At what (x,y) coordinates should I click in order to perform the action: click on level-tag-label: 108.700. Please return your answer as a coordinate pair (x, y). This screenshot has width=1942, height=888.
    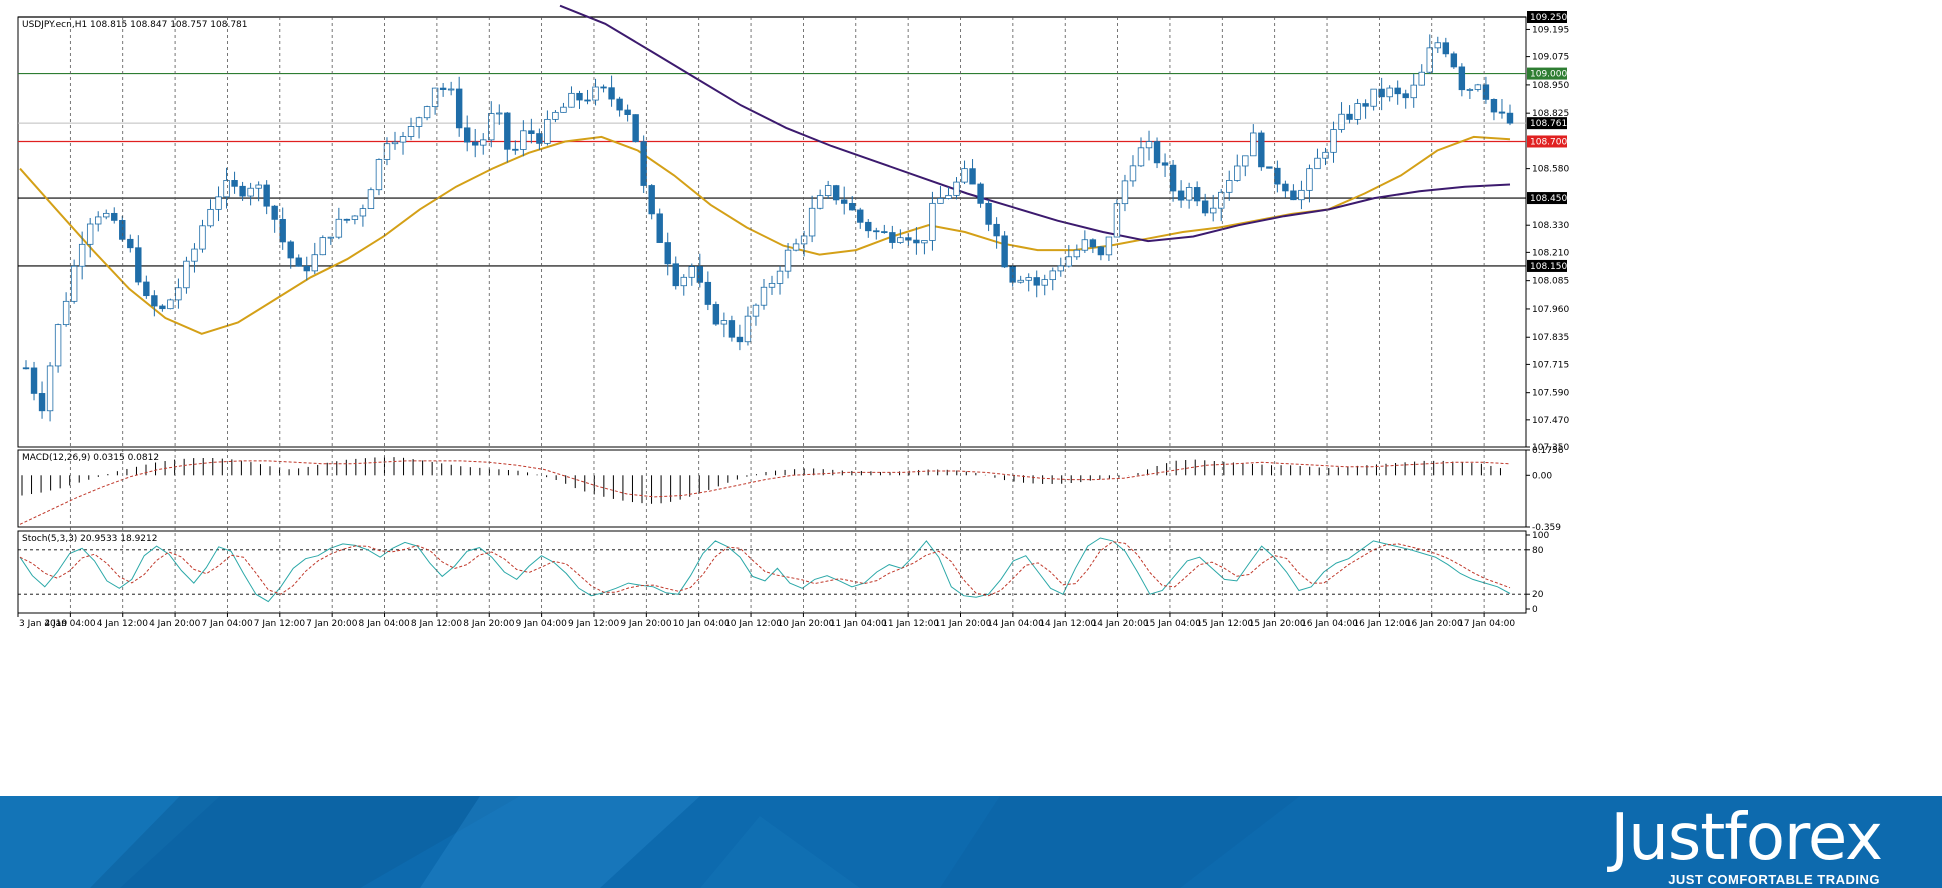
    Looking at the image, I should click on (1548, 142).